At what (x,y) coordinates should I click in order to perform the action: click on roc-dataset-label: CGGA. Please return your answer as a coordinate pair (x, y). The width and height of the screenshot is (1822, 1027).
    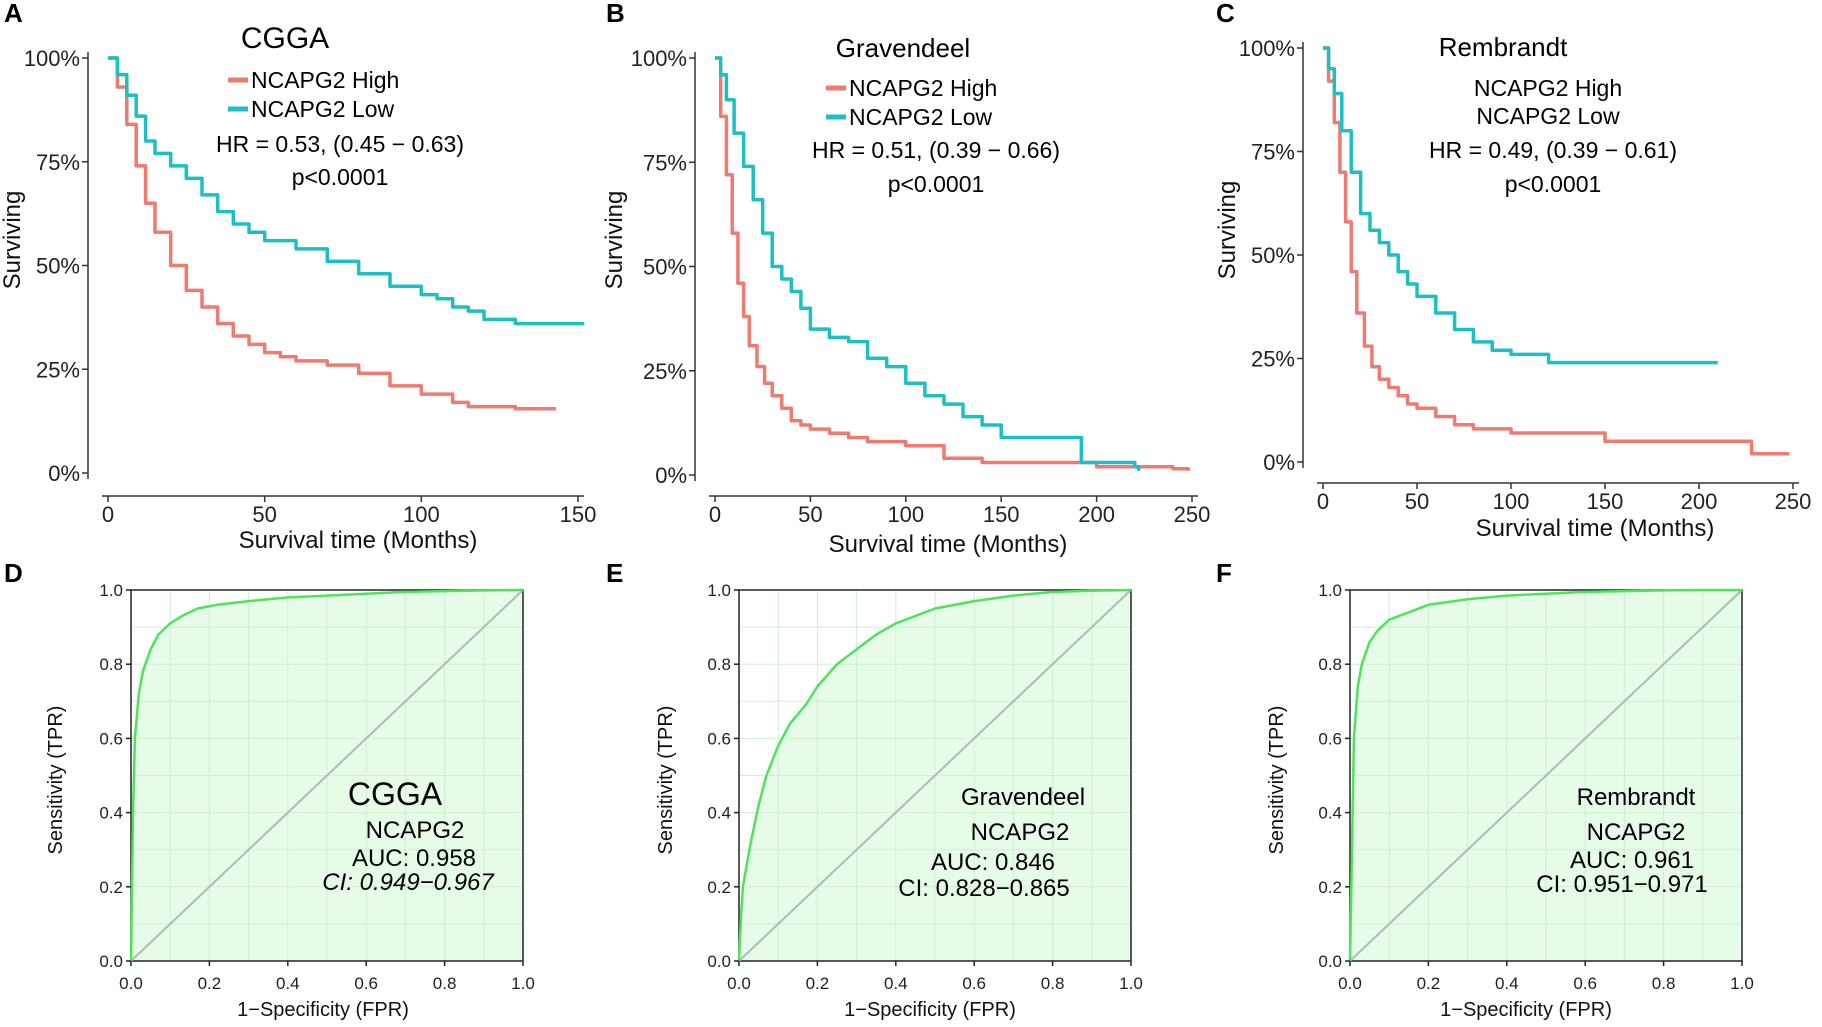
    Looking at the image, I should click on (395, 794).